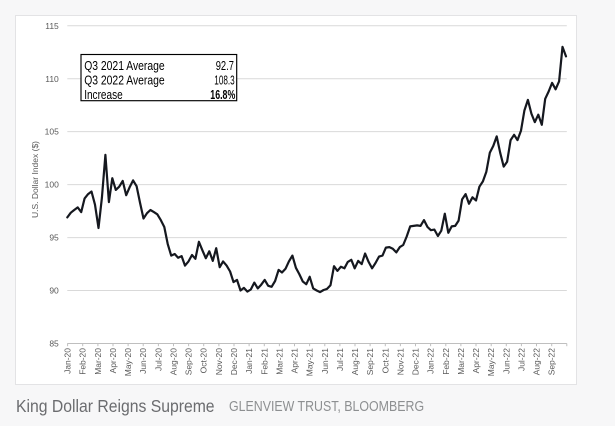  I want to click on svg-text: Jan-21, so click(249, 361).